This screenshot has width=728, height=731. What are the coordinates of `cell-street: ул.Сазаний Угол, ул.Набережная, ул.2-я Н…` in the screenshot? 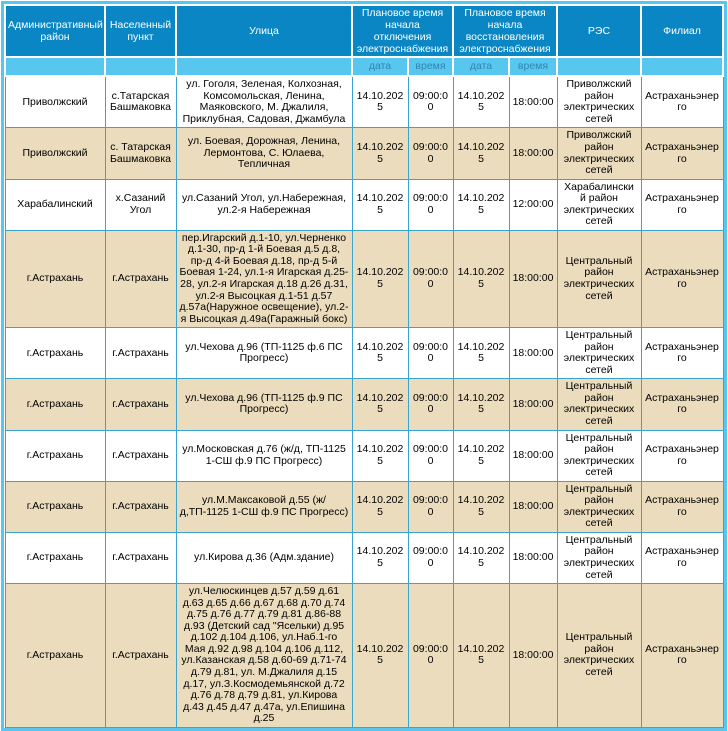 It's located at (264, 204).